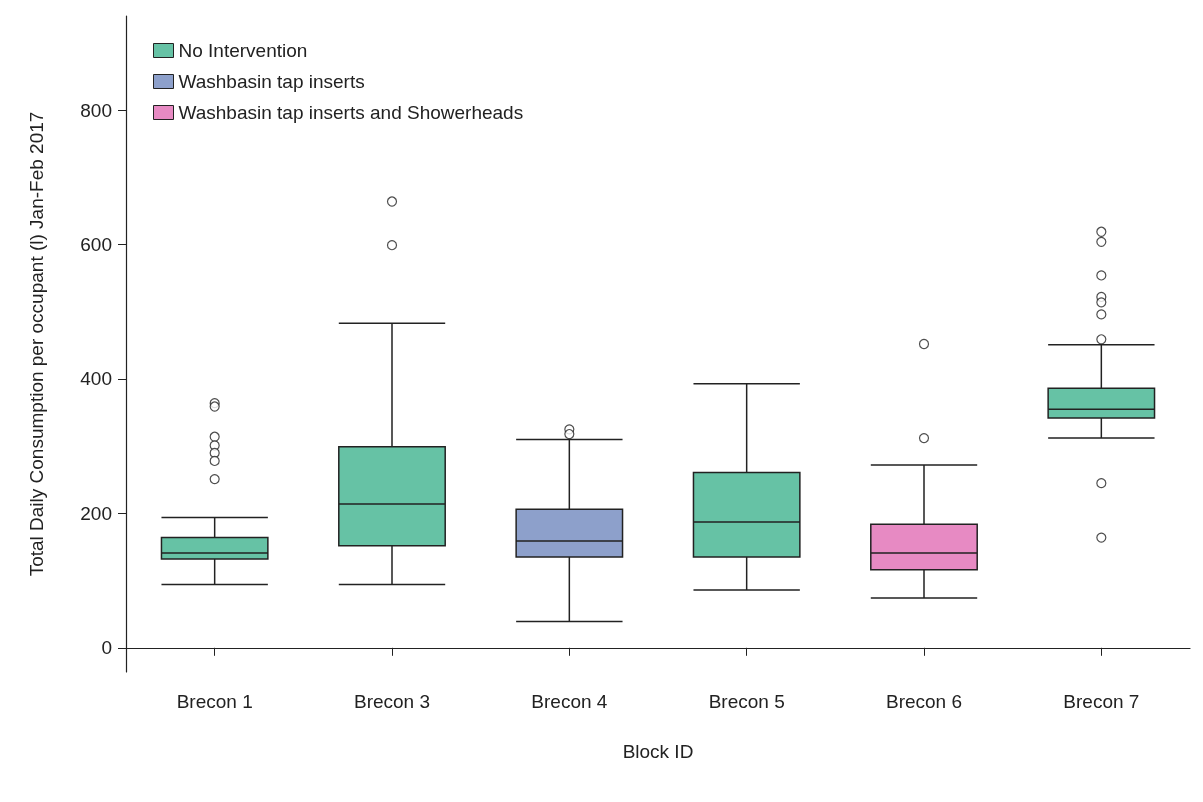 Image resolution: width=1203 pixels, height=802 pixels. Describe the element at coordinates (36, 344) in the screenshot. I see `y-axis-title: Total Daily Consumption per occupant (l) Jan-Feb 2017` at that location.